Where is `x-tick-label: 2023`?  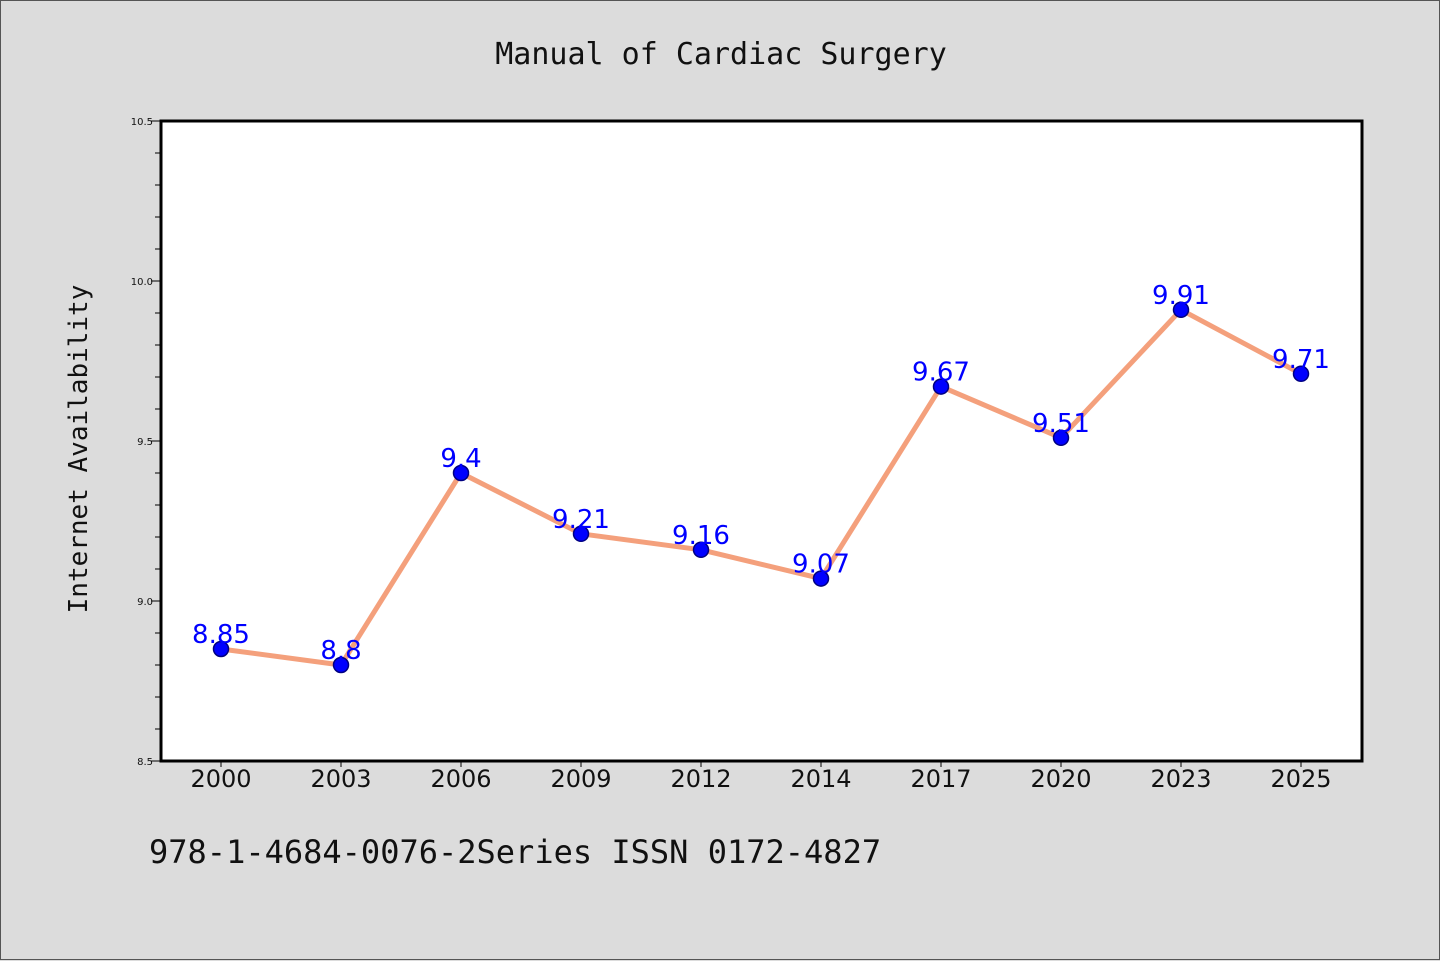
x-tick-label: 2023 is located at coordinates (1180, 779).